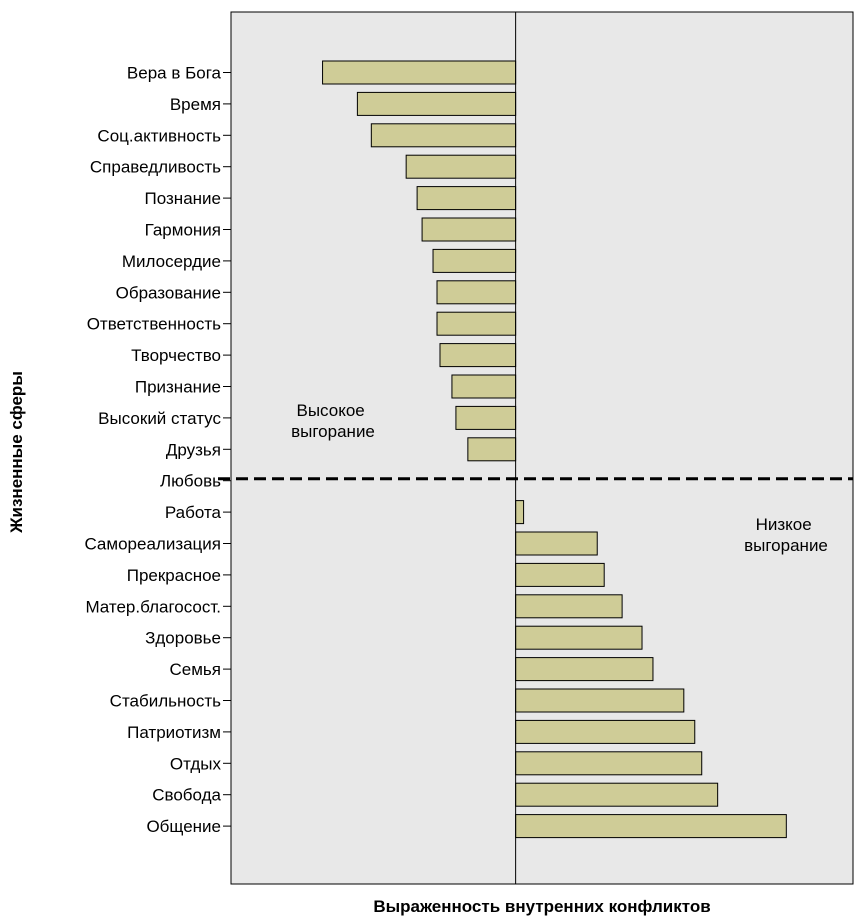 This screenshot has width=856, height=920. Describe the element at coordinates (541, 906) in the screenshot. I see `x-axis-label: Выраженность внутренних конфликтов` at that location.